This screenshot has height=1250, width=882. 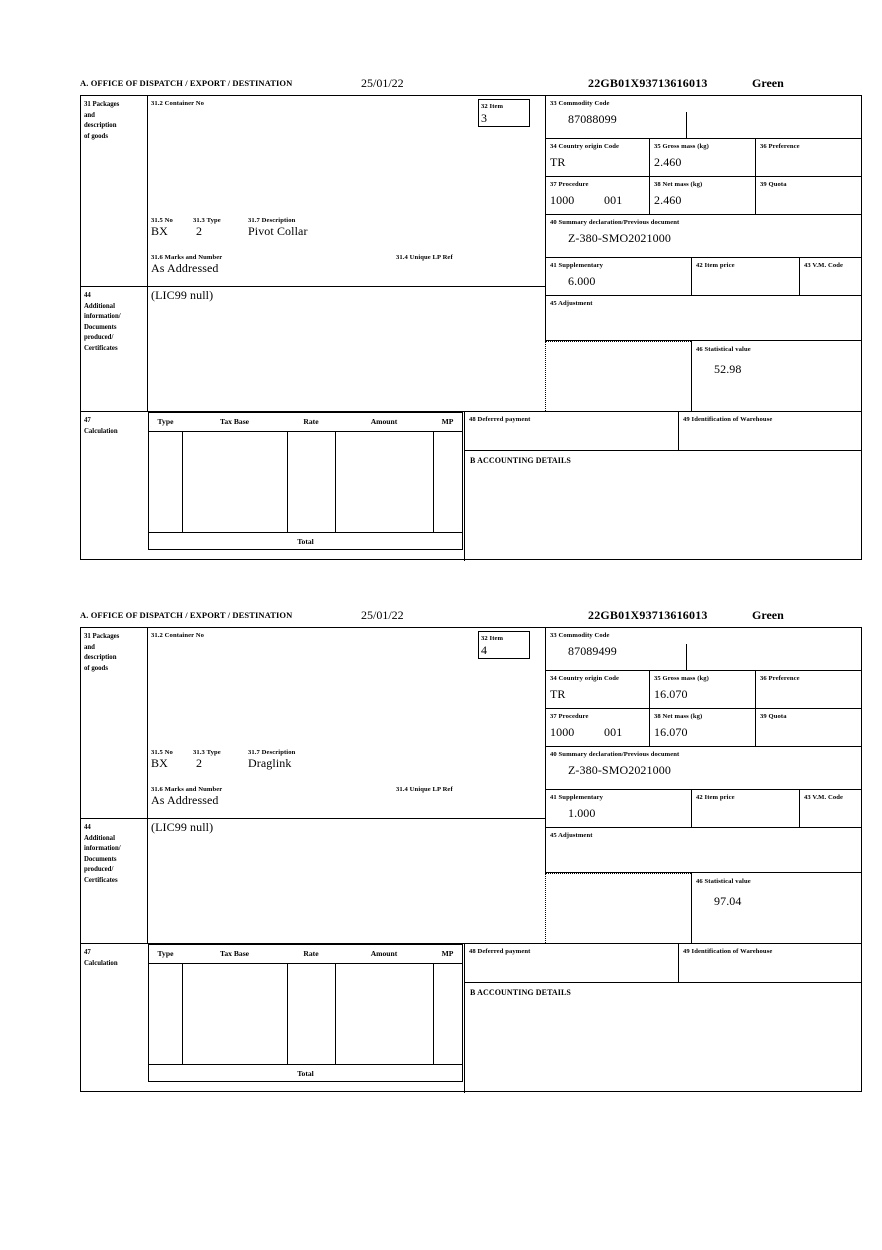 What do you see at coordinates (346, 348) in the screenshot?
I see `box-44-additional-information: (LIC99 null)` at bounding box center [346, 348].